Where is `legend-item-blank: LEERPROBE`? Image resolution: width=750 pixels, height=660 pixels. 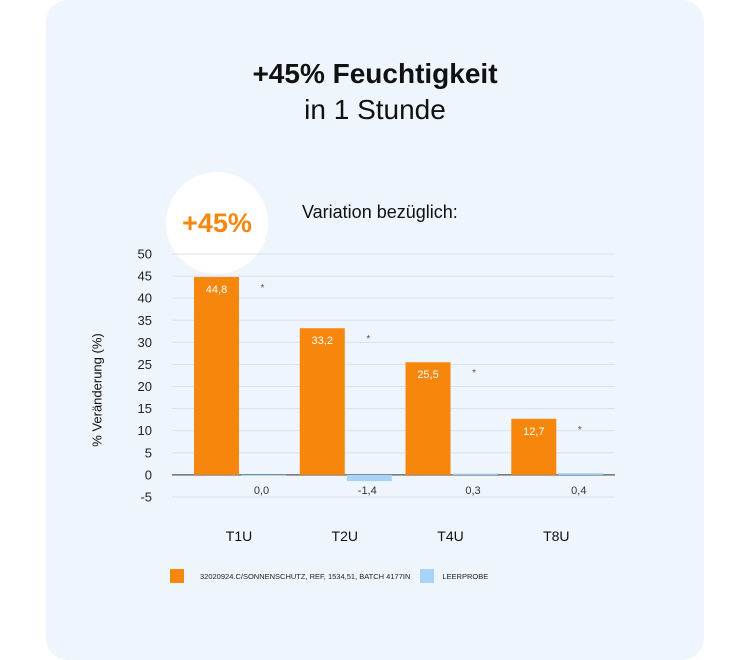
legend-item-blank: LEERPROBE is located at coordinates (454, 576).